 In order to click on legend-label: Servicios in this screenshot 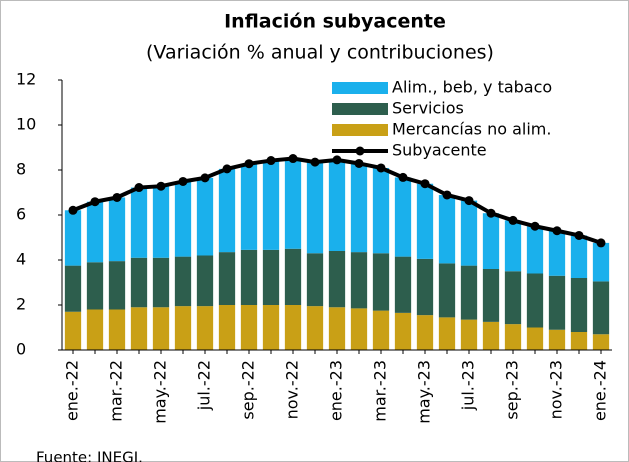, I will do `click(428, 108)`.